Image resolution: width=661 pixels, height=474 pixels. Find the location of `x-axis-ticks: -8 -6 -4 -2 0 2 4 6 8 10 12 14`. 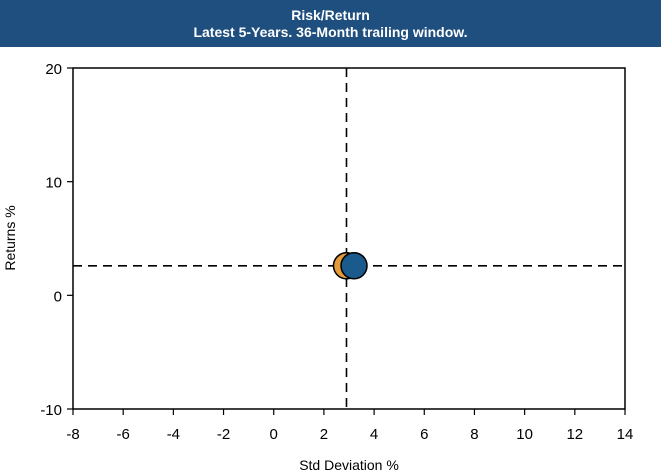

x-axis-ticks: -8 -6 -4 -2 0 2 4 6 8 10 12 14 is located at coordinates (349, 426).